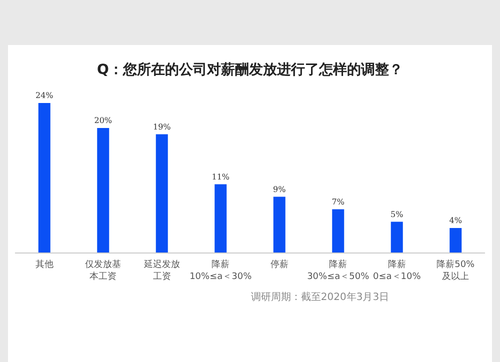 This screenshot has height=362, width=500. I want to click on text: 调研周期：截至2020年3月3日, so click(320, 297).